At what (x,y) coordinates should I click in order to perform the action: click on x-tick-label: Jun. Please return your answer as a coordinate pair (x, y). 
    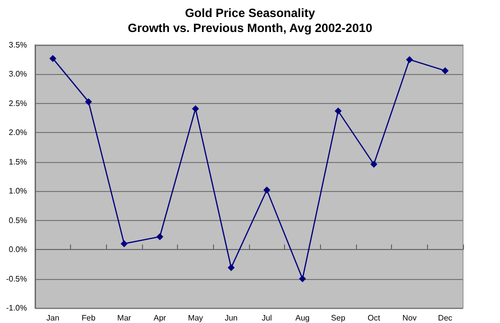
    Looking at the image, I should click on (231, 318).